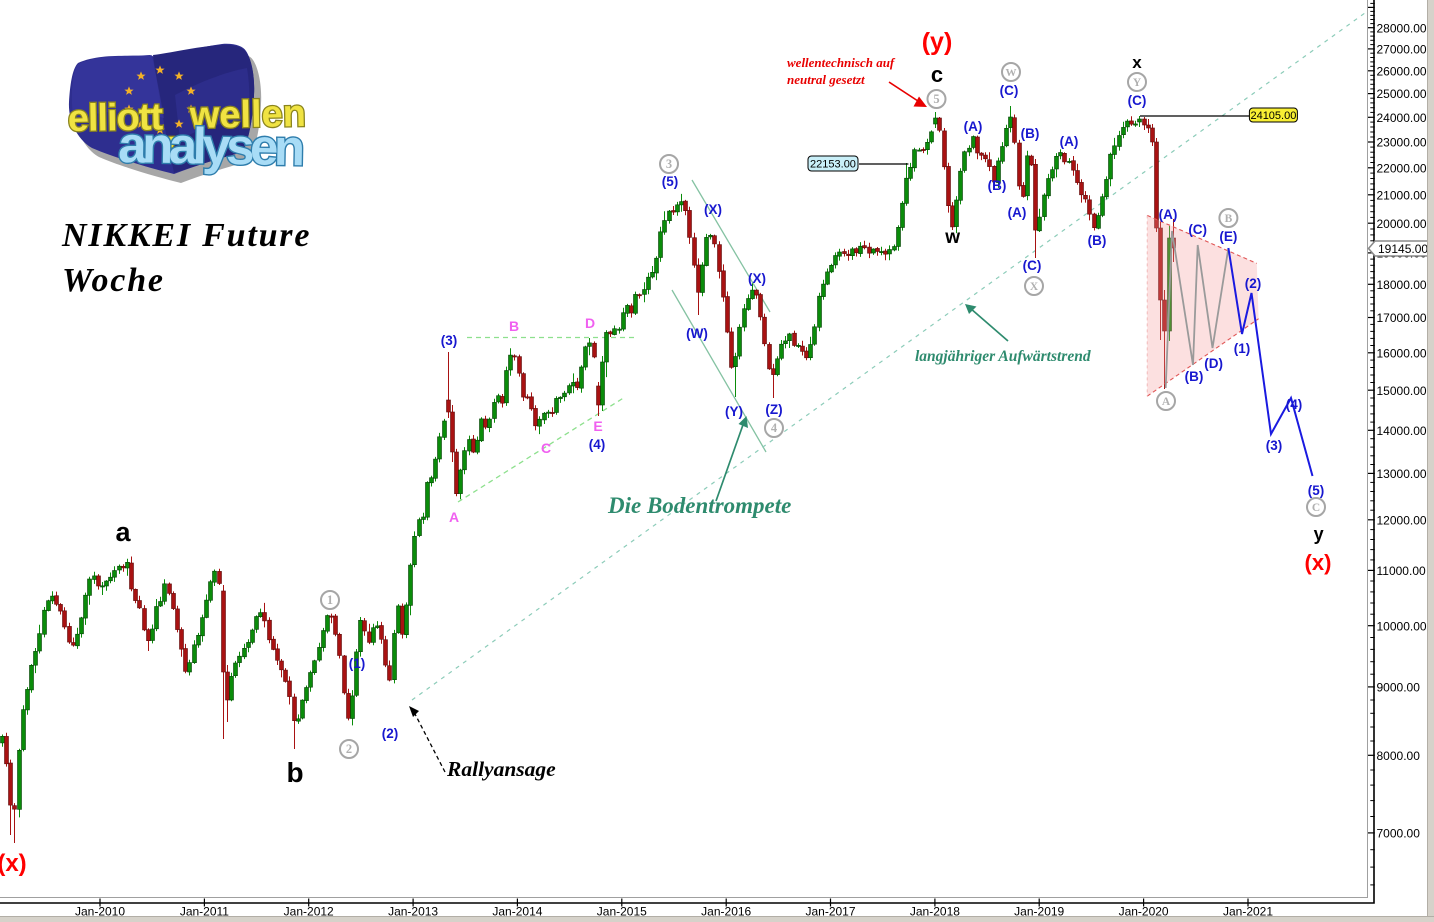 The image size is (1434, 922). What do you see at coordinates (597, 426) in the screenshot?
I see `svg-text: E` at bounding box center [597, 426].